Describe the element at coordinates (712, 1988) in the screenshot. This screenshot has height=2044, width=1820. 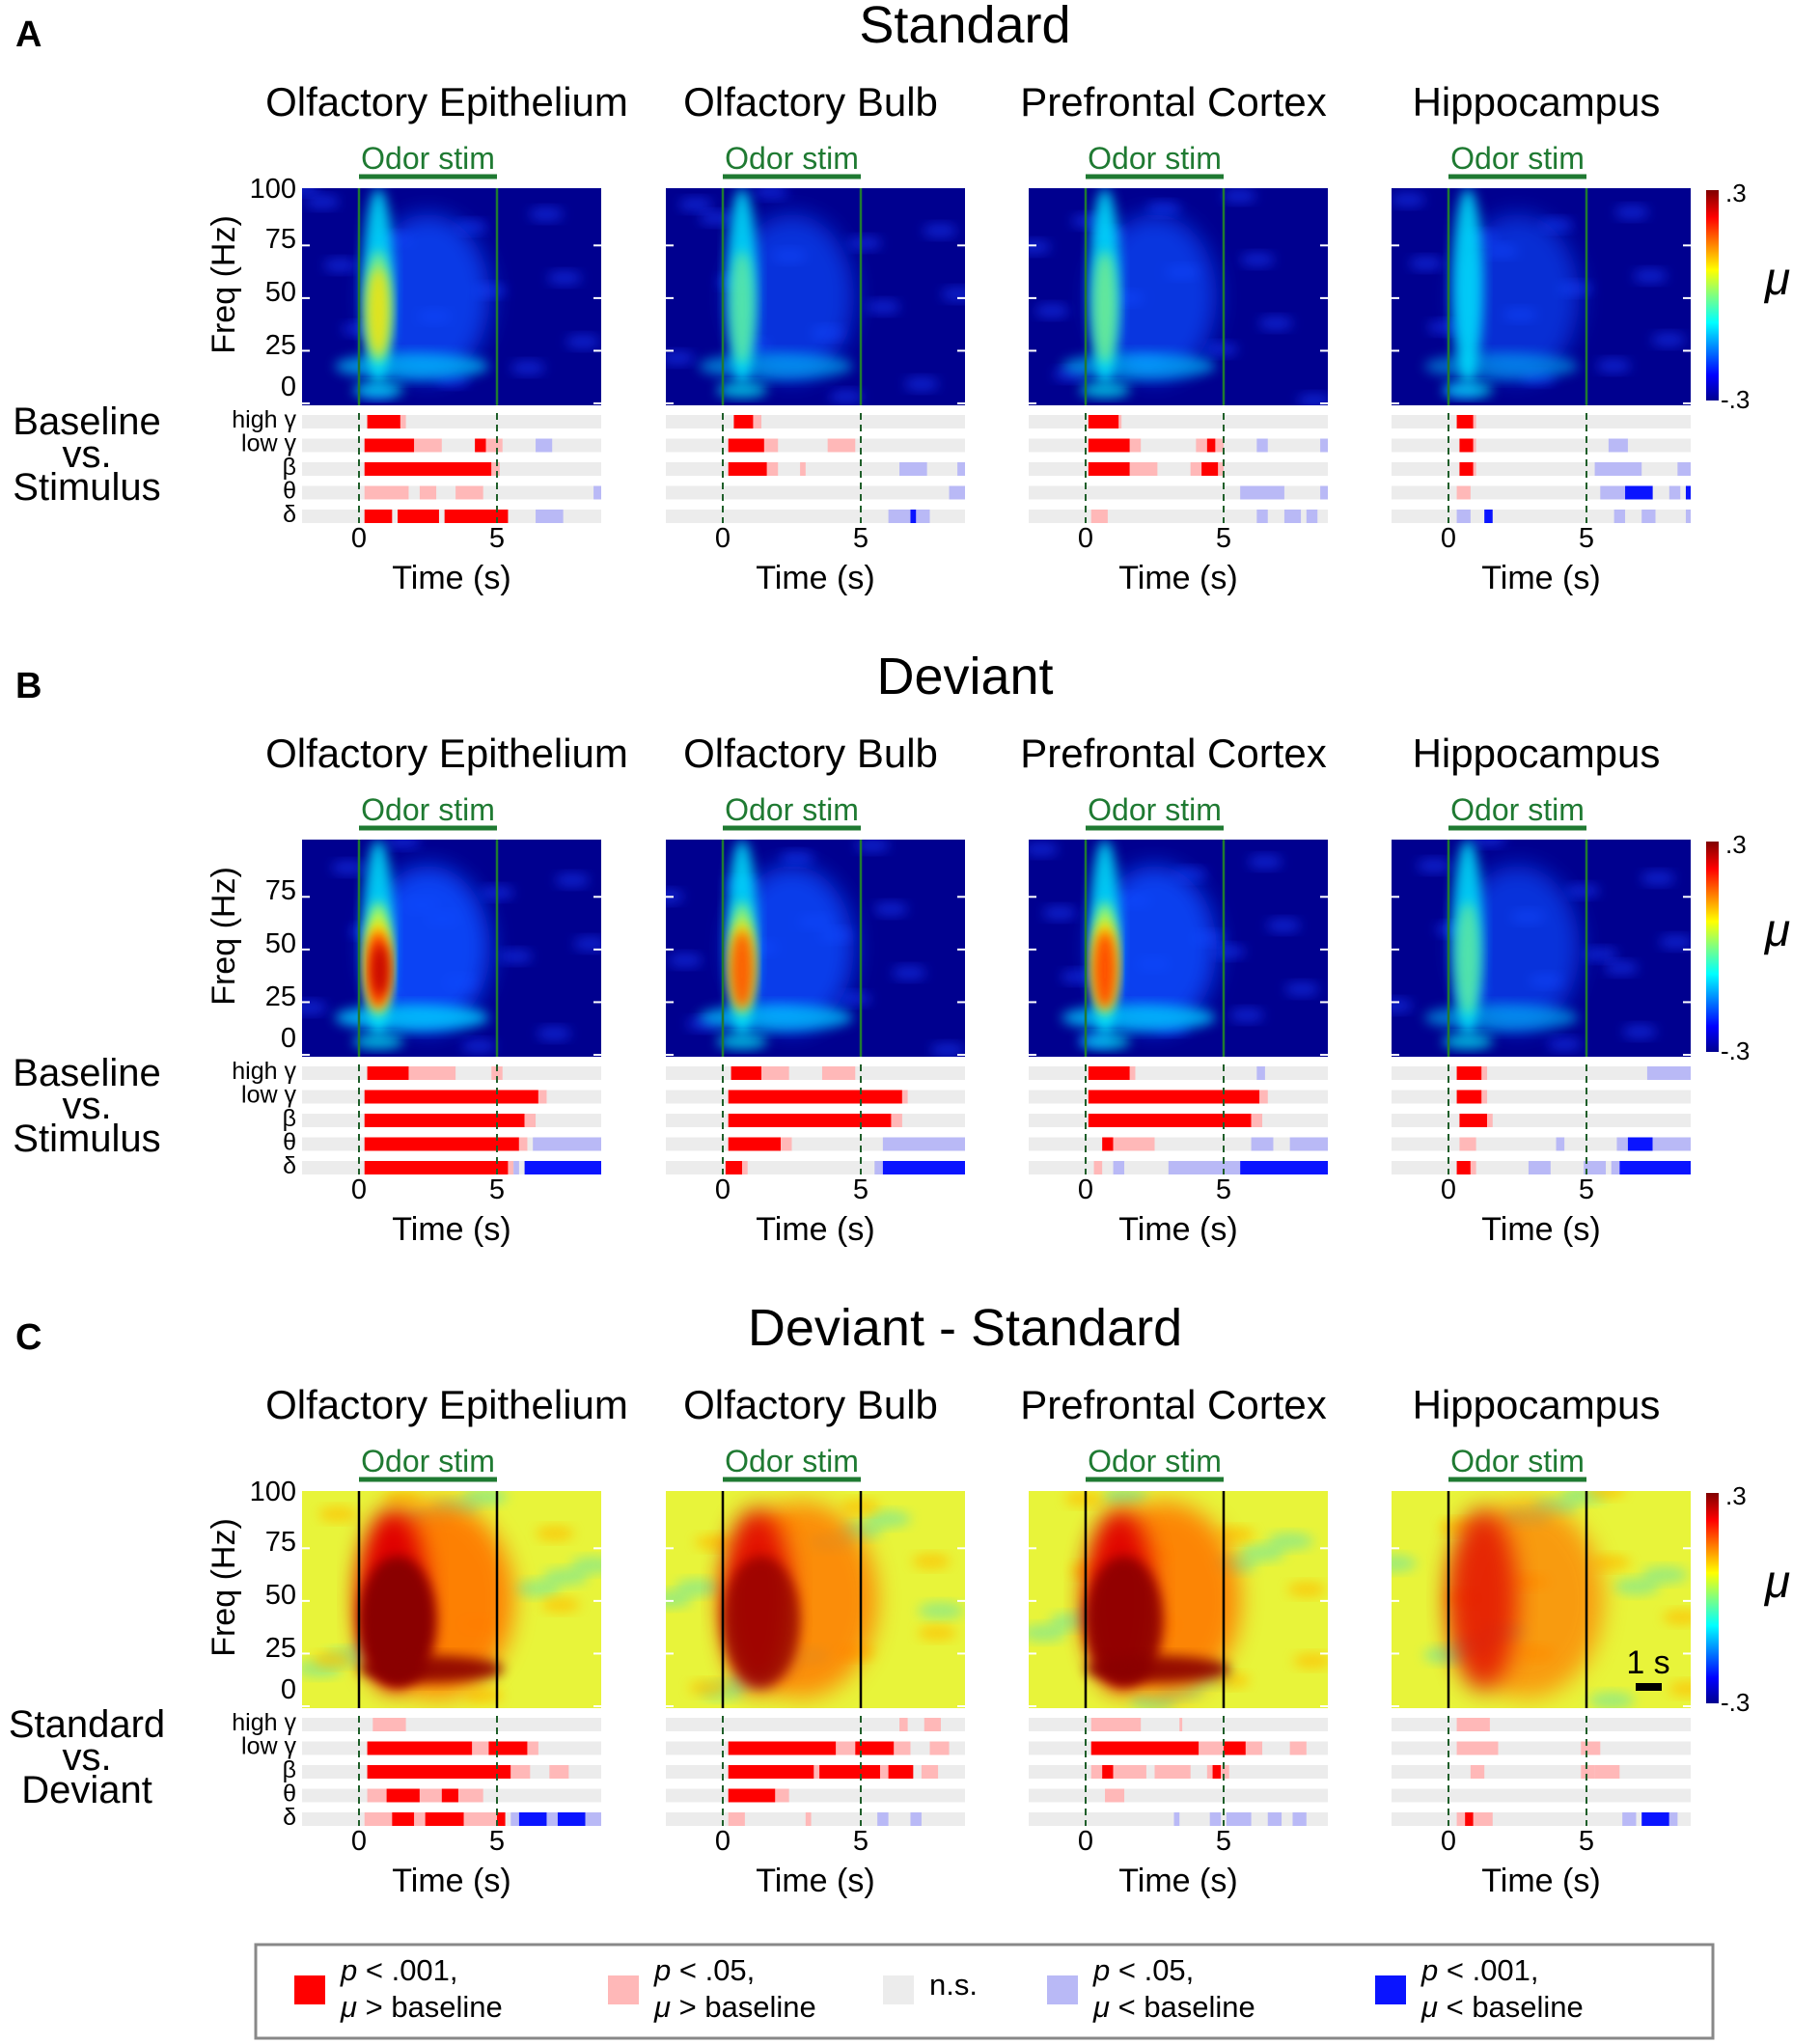
I see `legend-item: p < .05,μ > baseline` at that location.